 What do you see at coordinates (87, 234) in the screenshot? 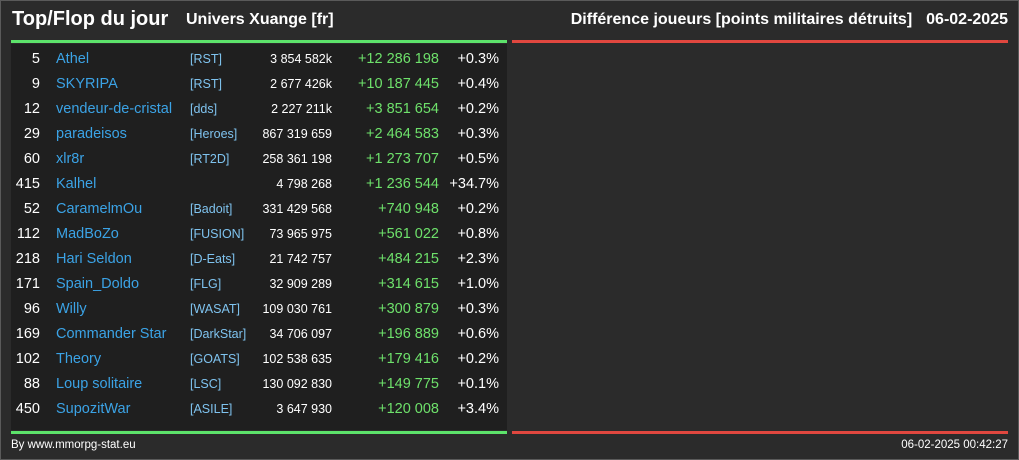
I see `player-name-link: MadBoZo` at bounding box center [87, 234].